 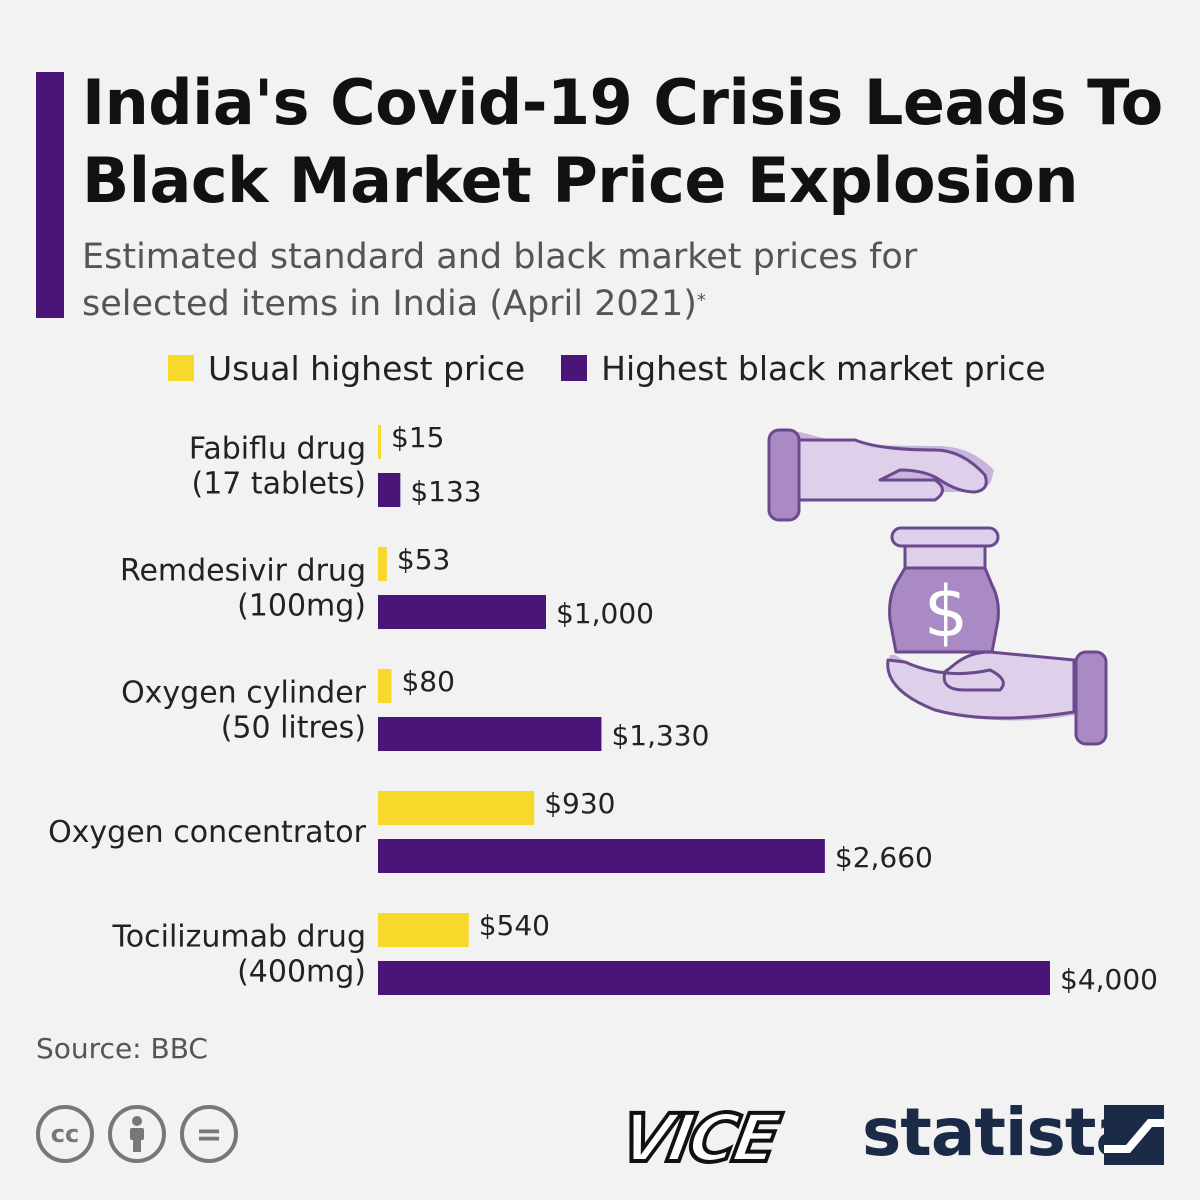 What do you see at coordinates (701, 300) in the screenshot?
I see `footnote-mark: *` at bounding box center [701, 300].